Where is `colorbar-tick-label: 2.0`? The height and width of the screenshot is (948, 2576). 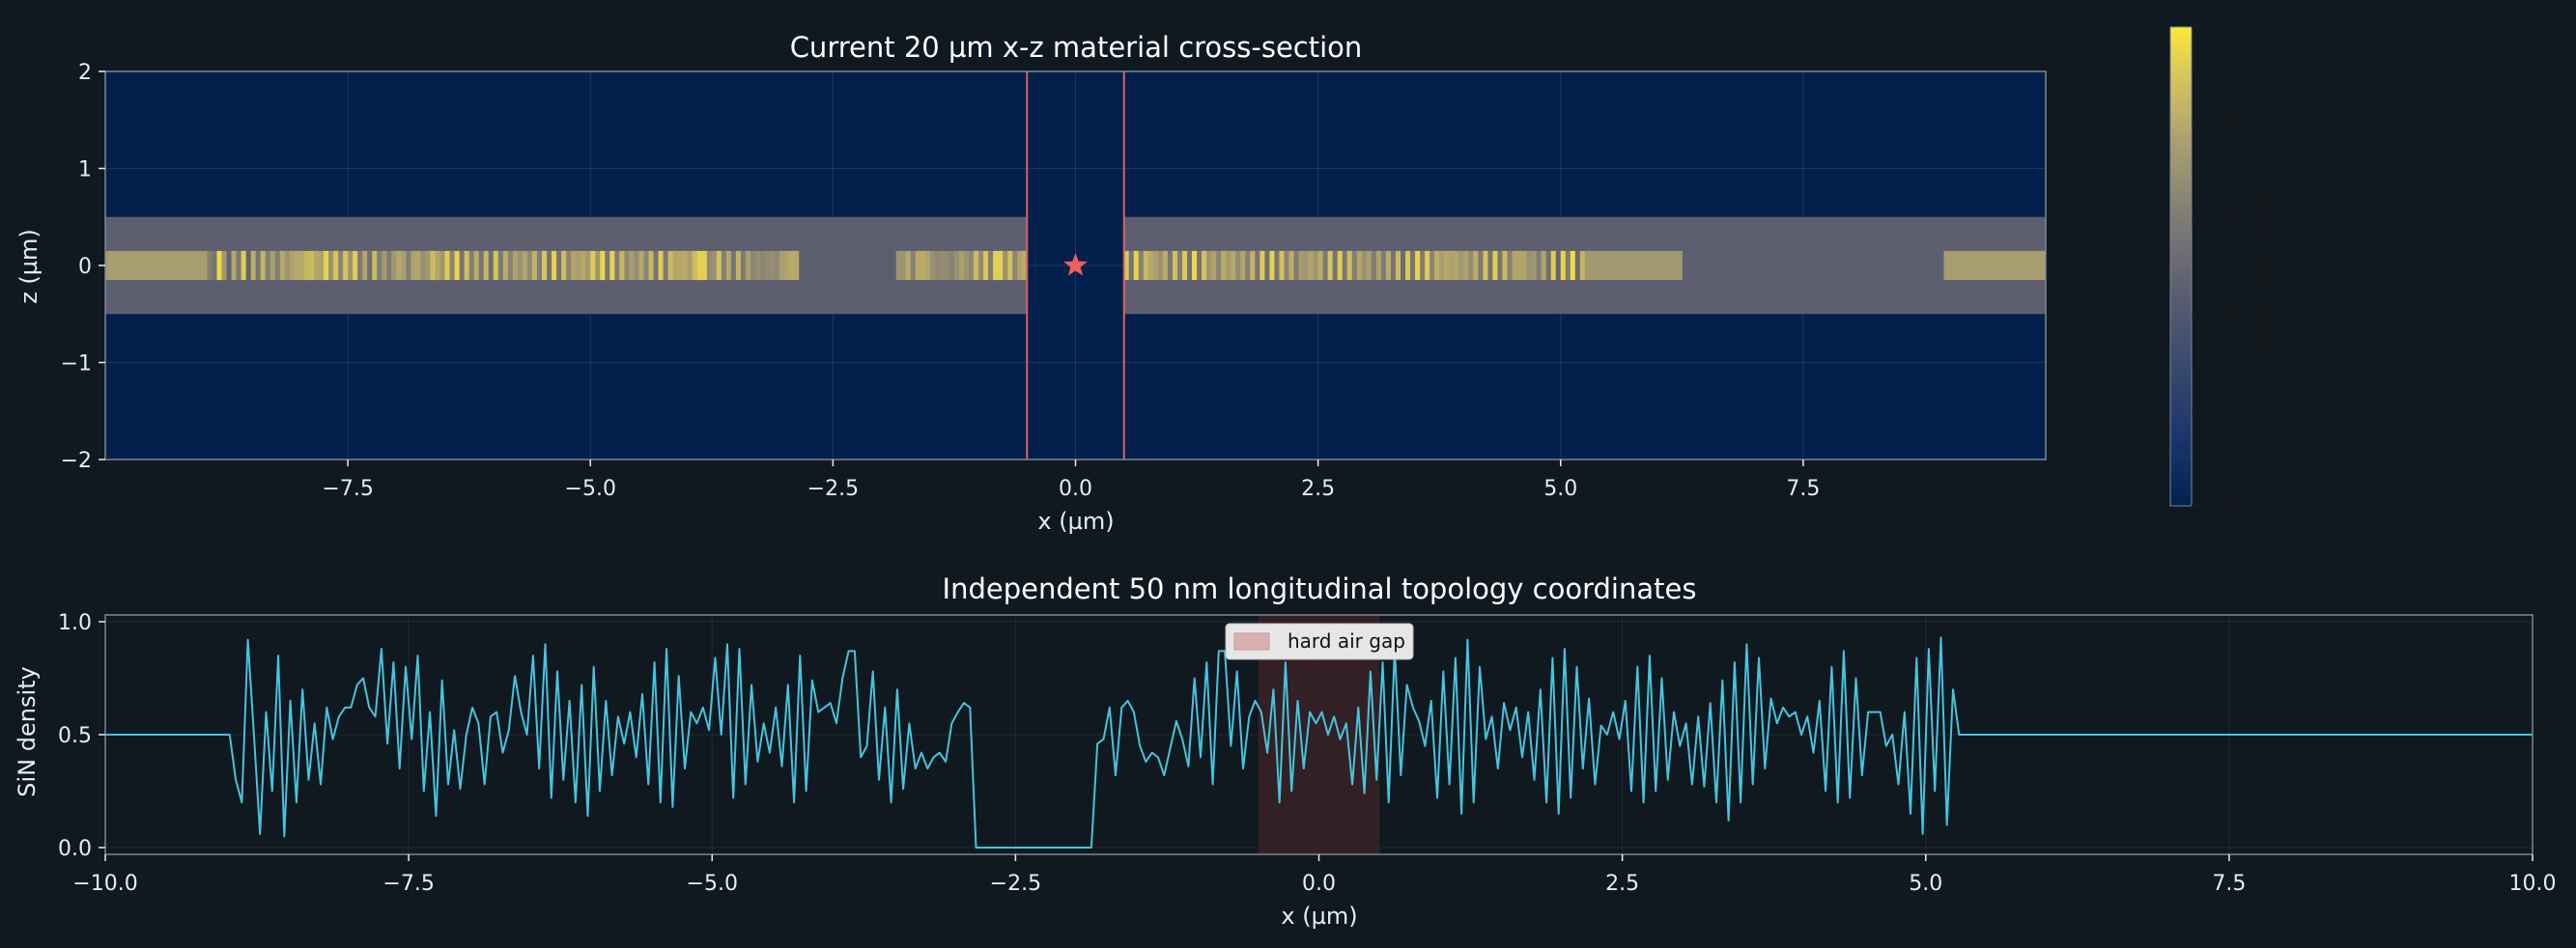 colorbar-tick-label: 2.0 is located at coordinates (2226, 28).